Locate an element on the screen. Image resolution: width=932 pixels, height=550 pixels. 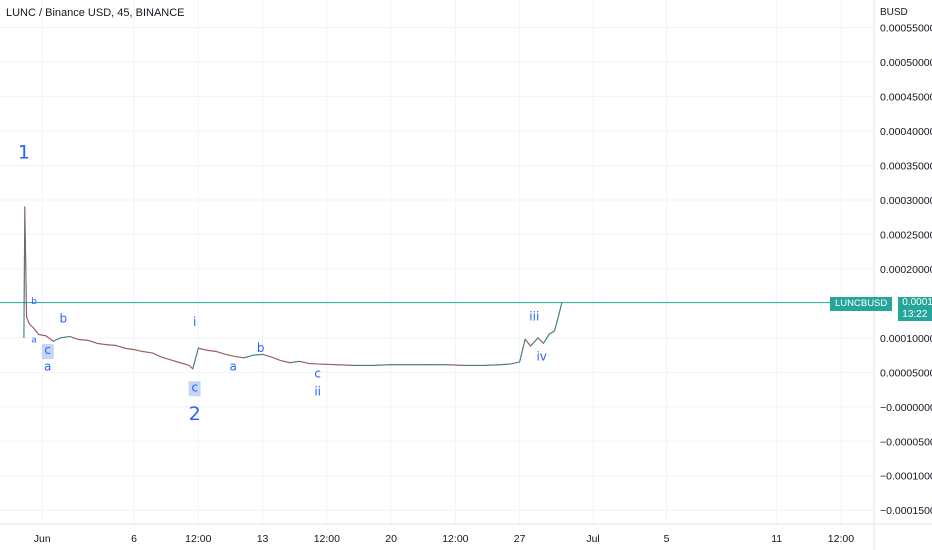
x-tick-label: 13 is located at coordinates (263, 539).